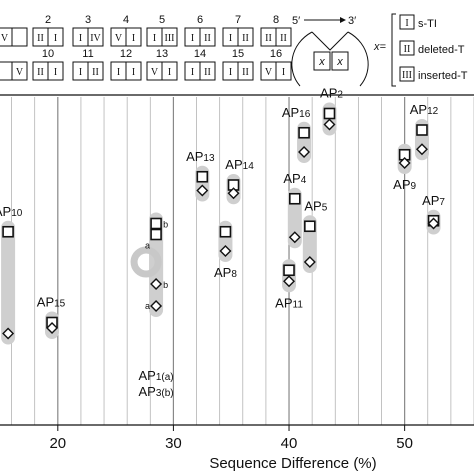 This screenshot has width=474, height=474. I want to click on point-label: AP8, so click(225, 272).